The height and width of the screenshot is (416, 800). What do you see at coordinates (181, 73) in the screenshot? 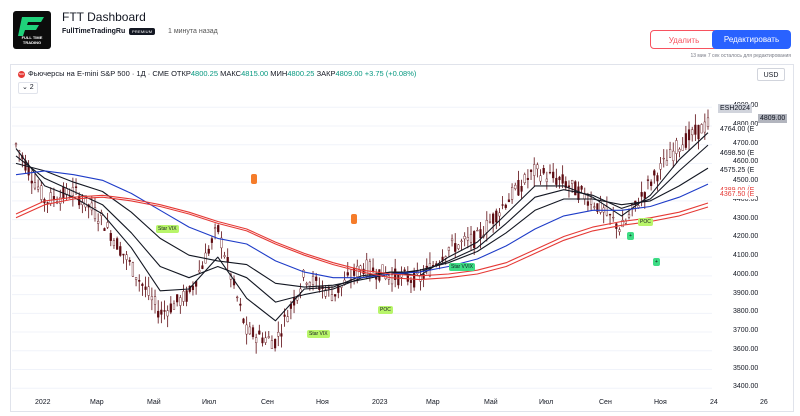
I see `open-key: ОТКР` at bounding box center [181, 73].